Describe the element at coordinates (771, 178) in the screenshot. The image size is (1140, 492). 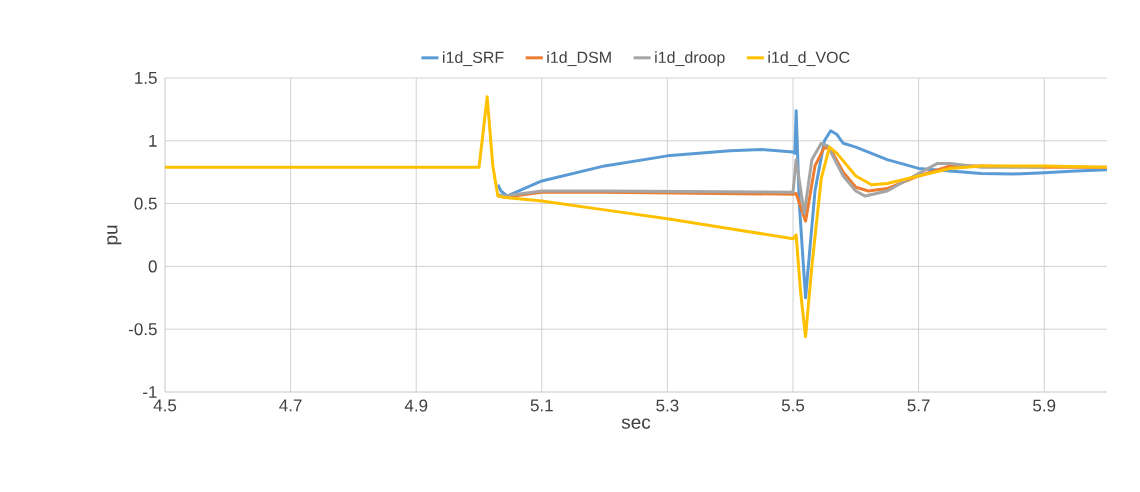
I see `line-series` at that location.